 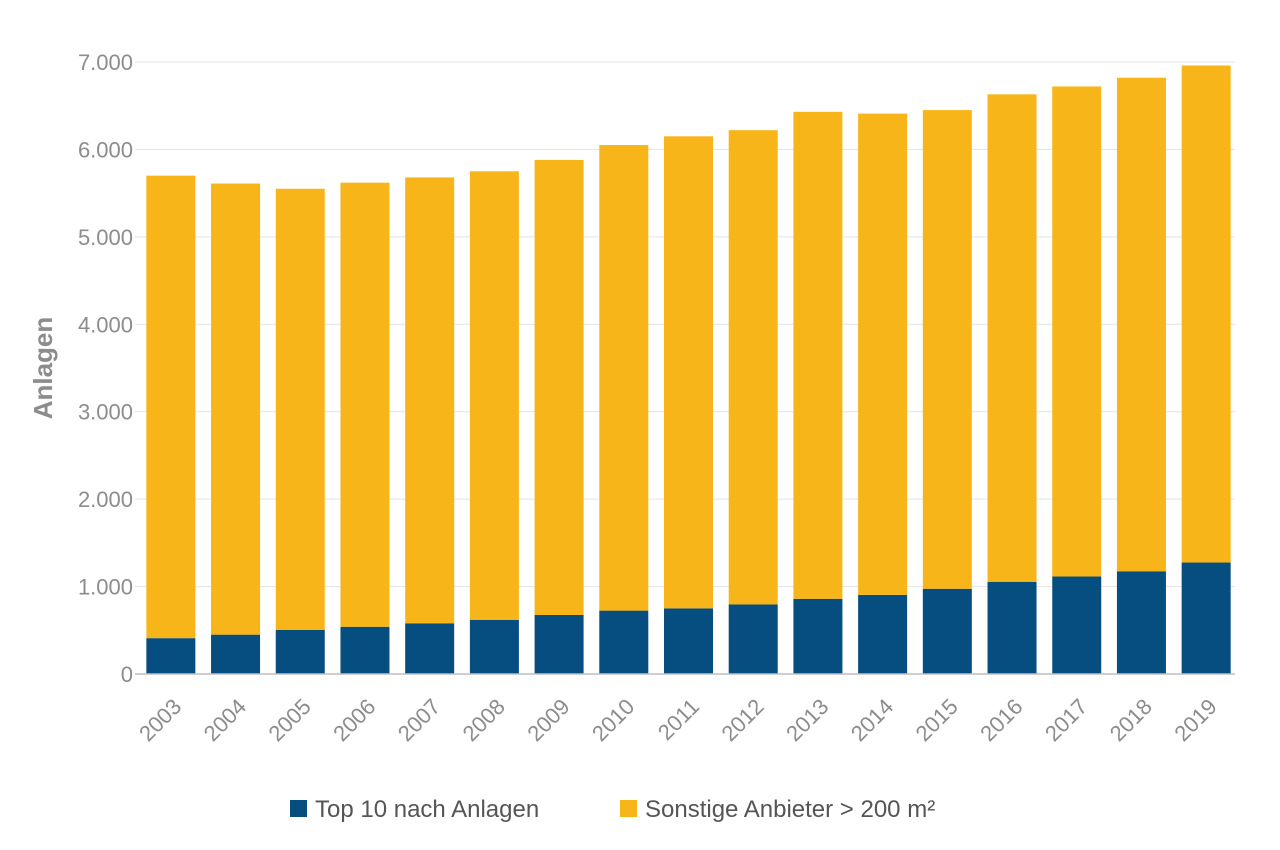 I want to click on bar-top10-2007, so click(x=430, y=648).